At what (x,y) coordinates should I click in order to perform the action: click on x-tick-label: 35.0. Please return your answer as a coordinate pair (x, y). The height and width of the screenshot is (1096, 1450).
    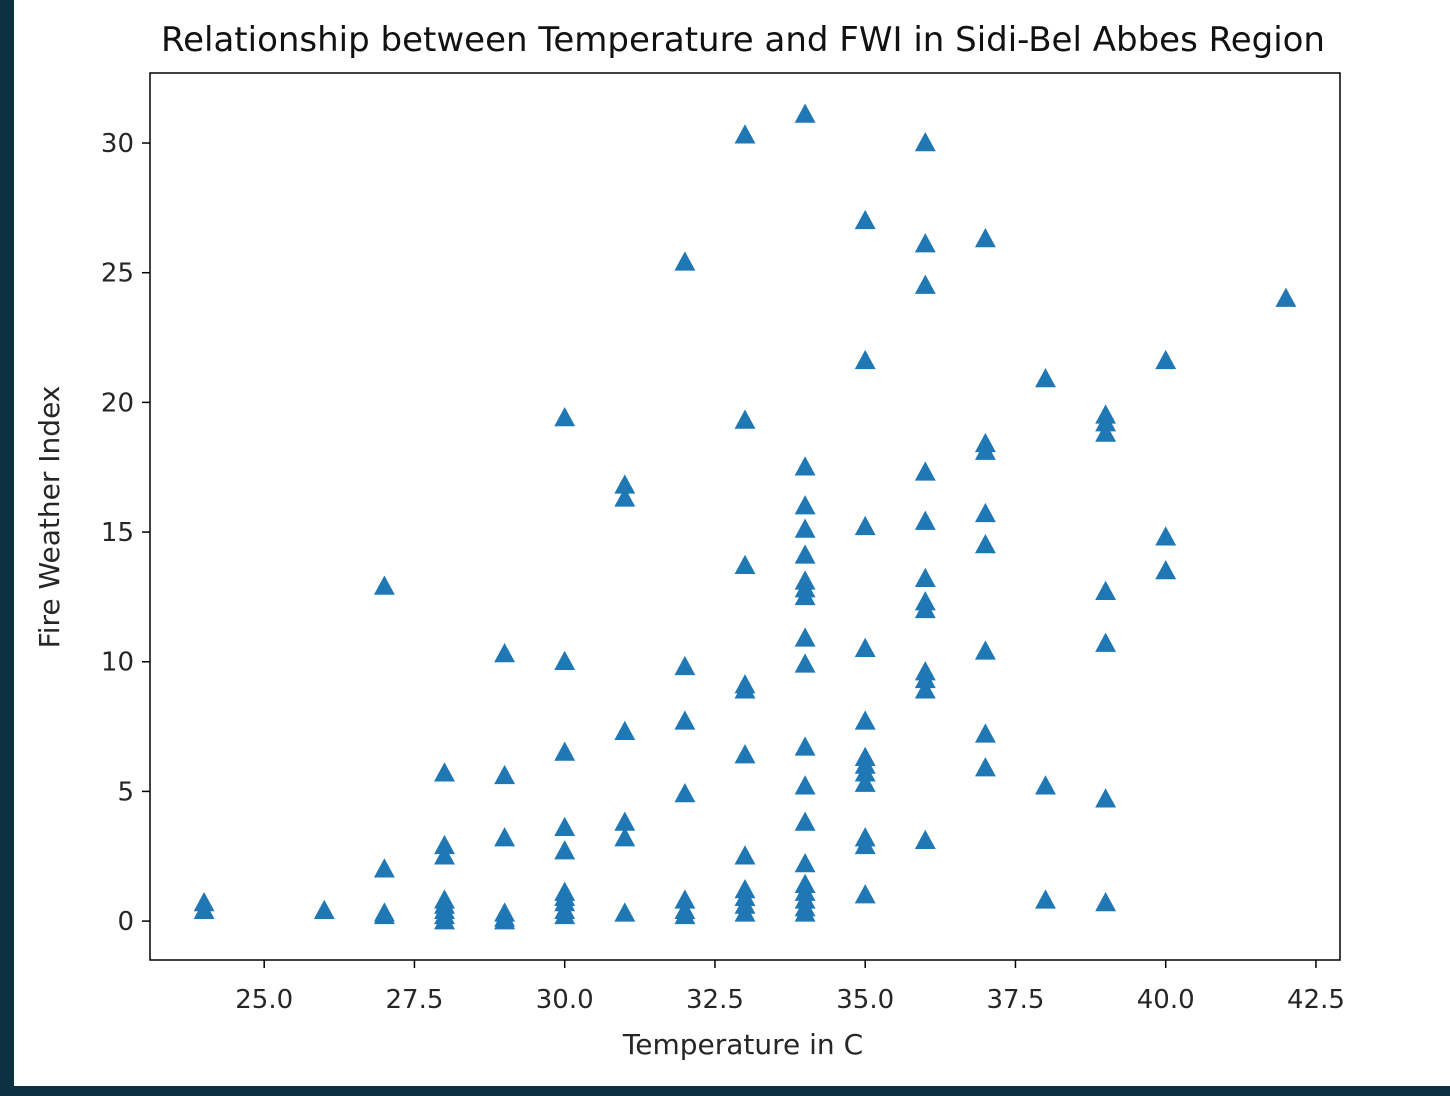
    Looking at the image, I should click on (865, 1000).